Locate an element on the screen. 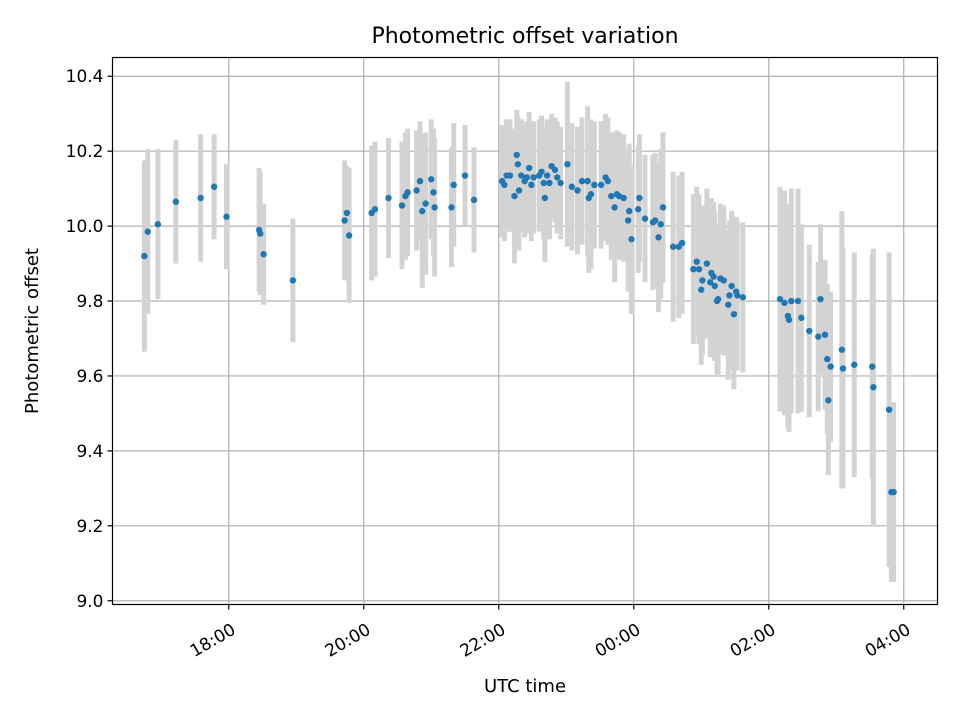  y-tick-label: 9.0 is located at coordinates (89, 602).